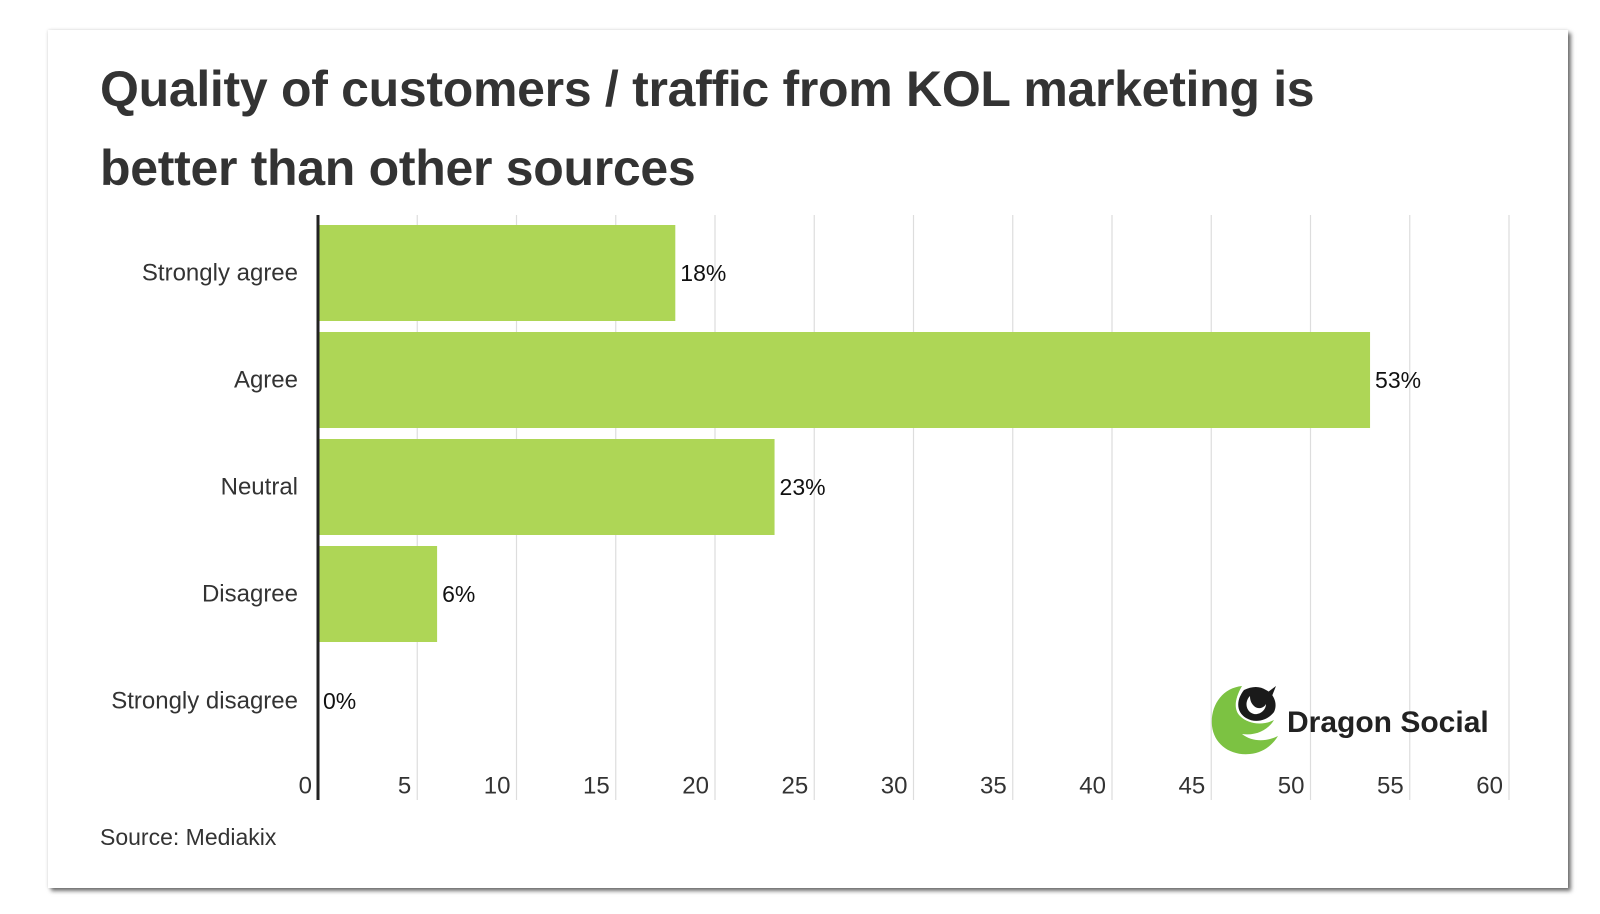 The height and width of the screenshot is (914, 1600). Describe the element at coordinates (1244, 720) in the screenshot. I see `dragon-head-icon` at that location.